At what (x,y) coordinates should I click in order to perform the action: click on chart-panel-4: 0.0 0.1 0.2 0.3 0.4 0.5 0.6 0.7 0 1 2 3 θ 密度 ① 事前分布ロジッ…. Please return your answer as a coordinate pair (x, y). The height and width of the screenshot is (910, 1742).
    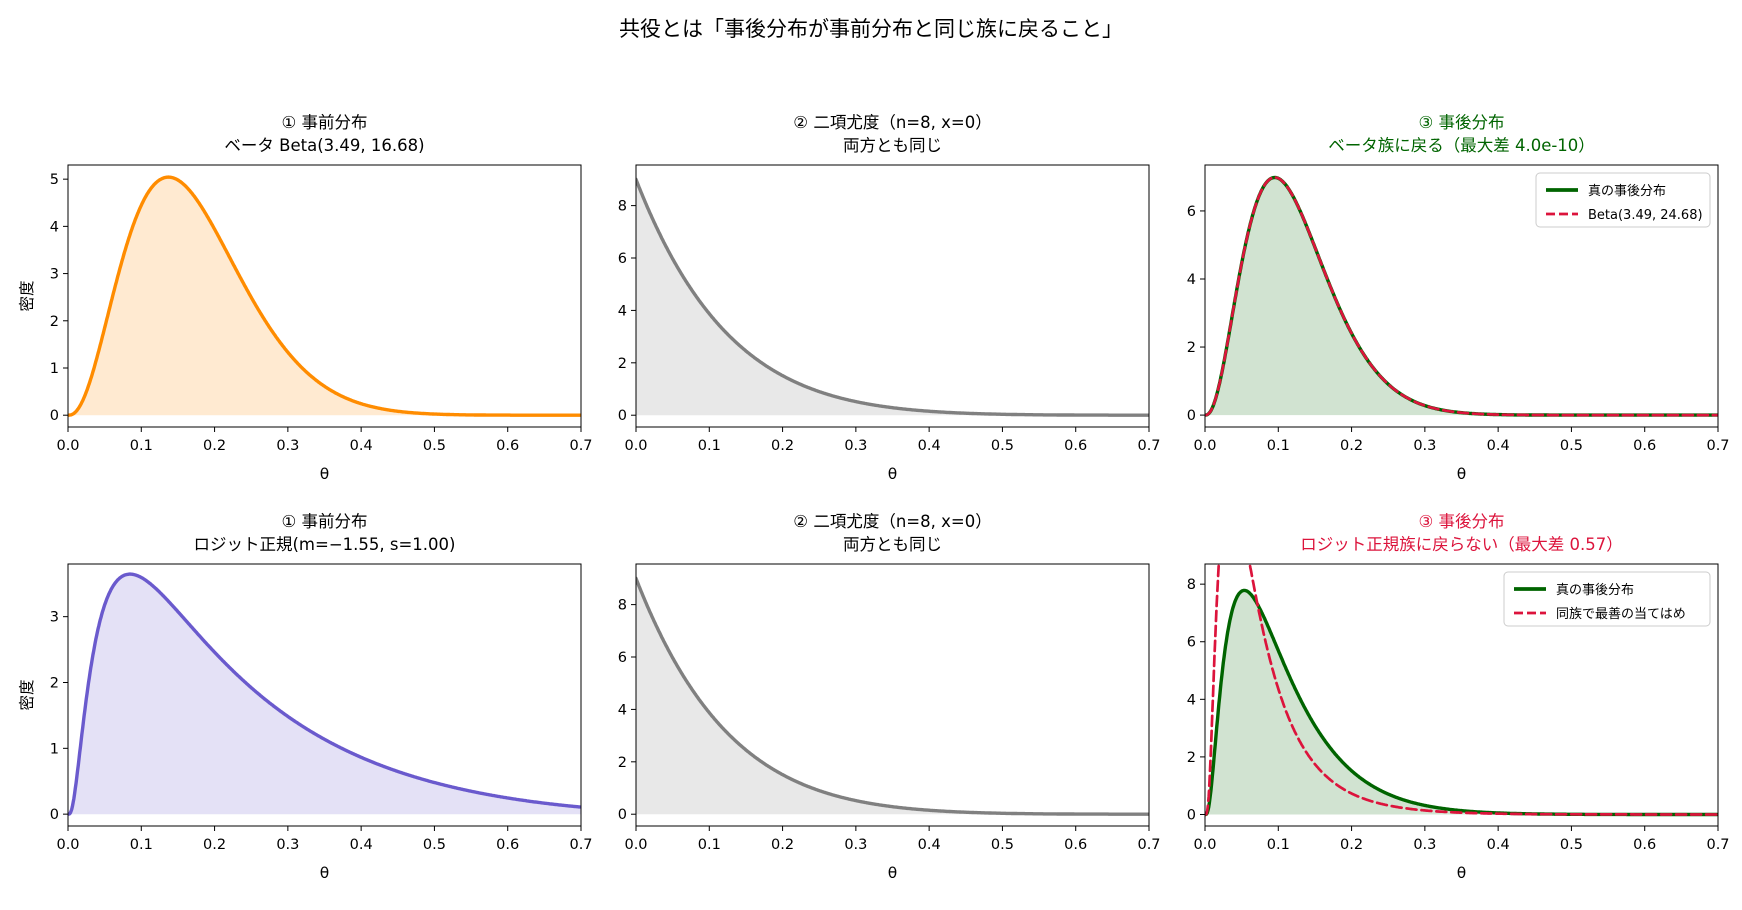
    Looking at the image, I should click on (305, 697).